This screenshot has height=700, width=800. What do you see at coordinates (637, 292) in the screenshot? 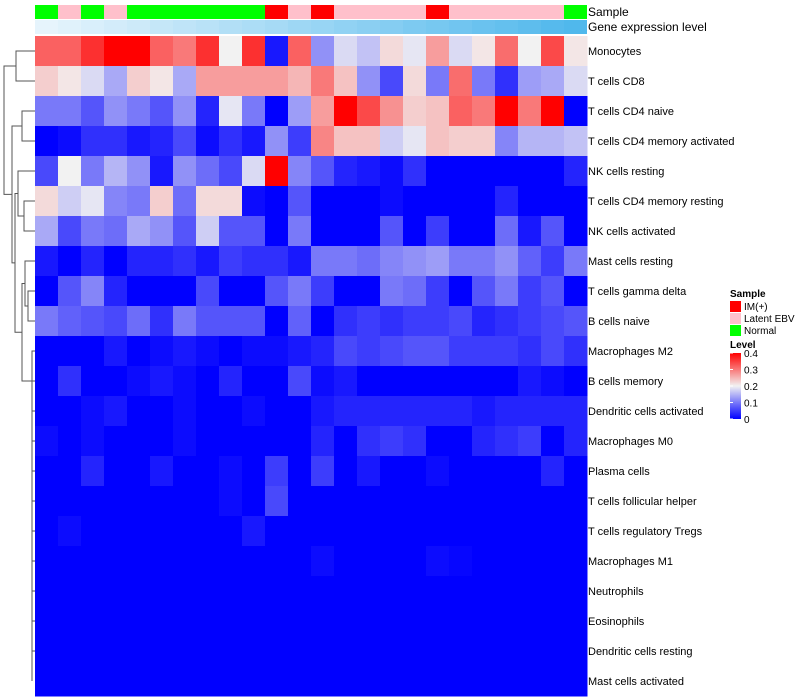
I see `row-label: T cells gamma delta` at bounding box center [637, 292].